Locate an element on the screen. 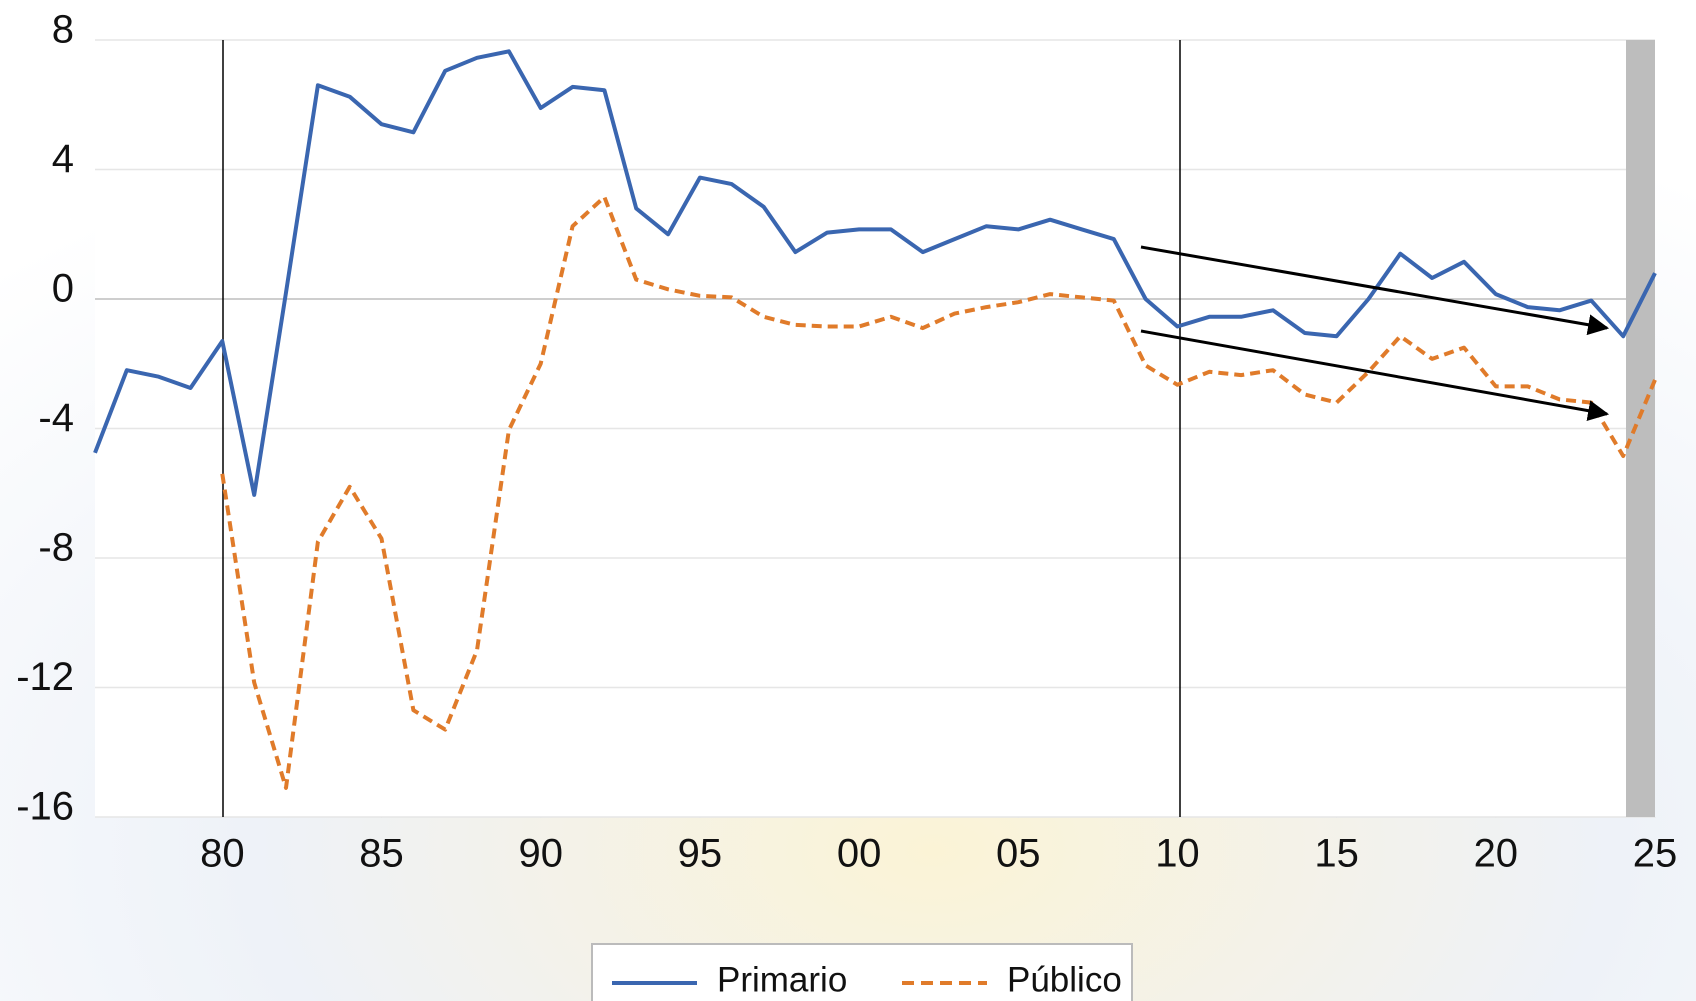  y-tick-label: -8 is located at coordinates (56, 548).